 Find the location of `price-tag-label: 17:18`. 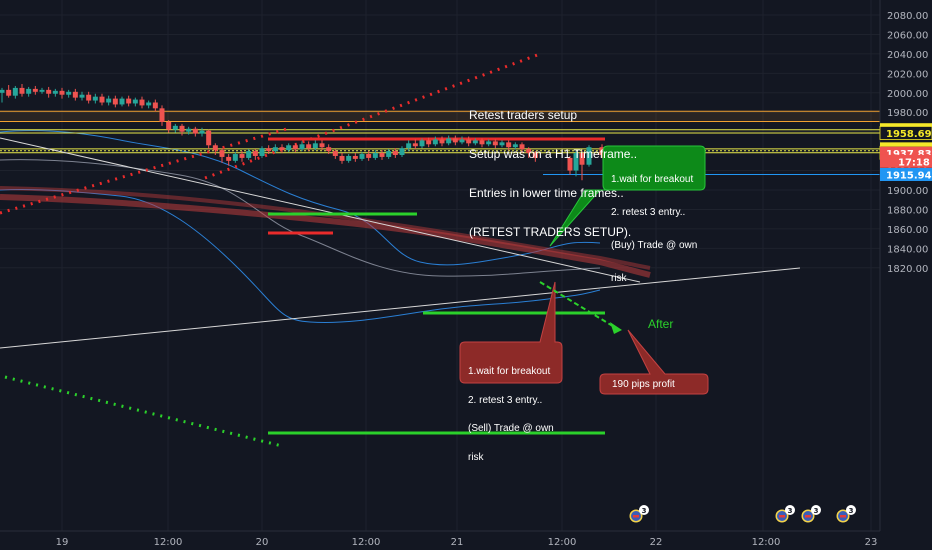

price-tag-label: 17:18 is located at coordinates (914, 162).